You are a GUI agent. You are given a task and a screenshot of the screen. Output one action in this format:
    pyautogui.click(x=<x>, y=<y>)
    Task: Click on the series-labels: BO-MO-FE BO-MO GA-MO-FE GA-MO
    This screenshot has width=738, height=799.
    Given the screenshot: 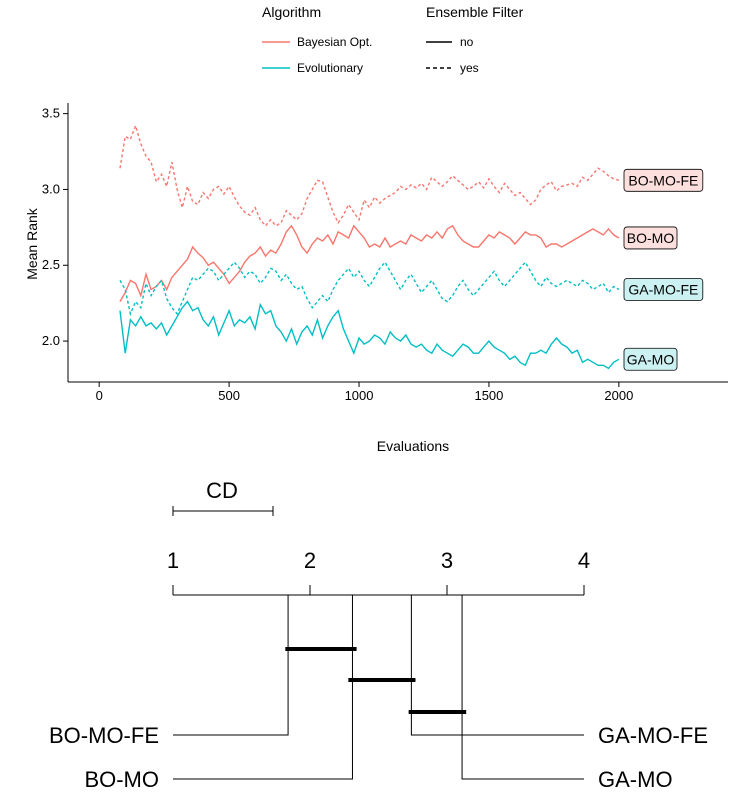 What is the action you would take?
    pyautogui.click(x=663, y=269)
    